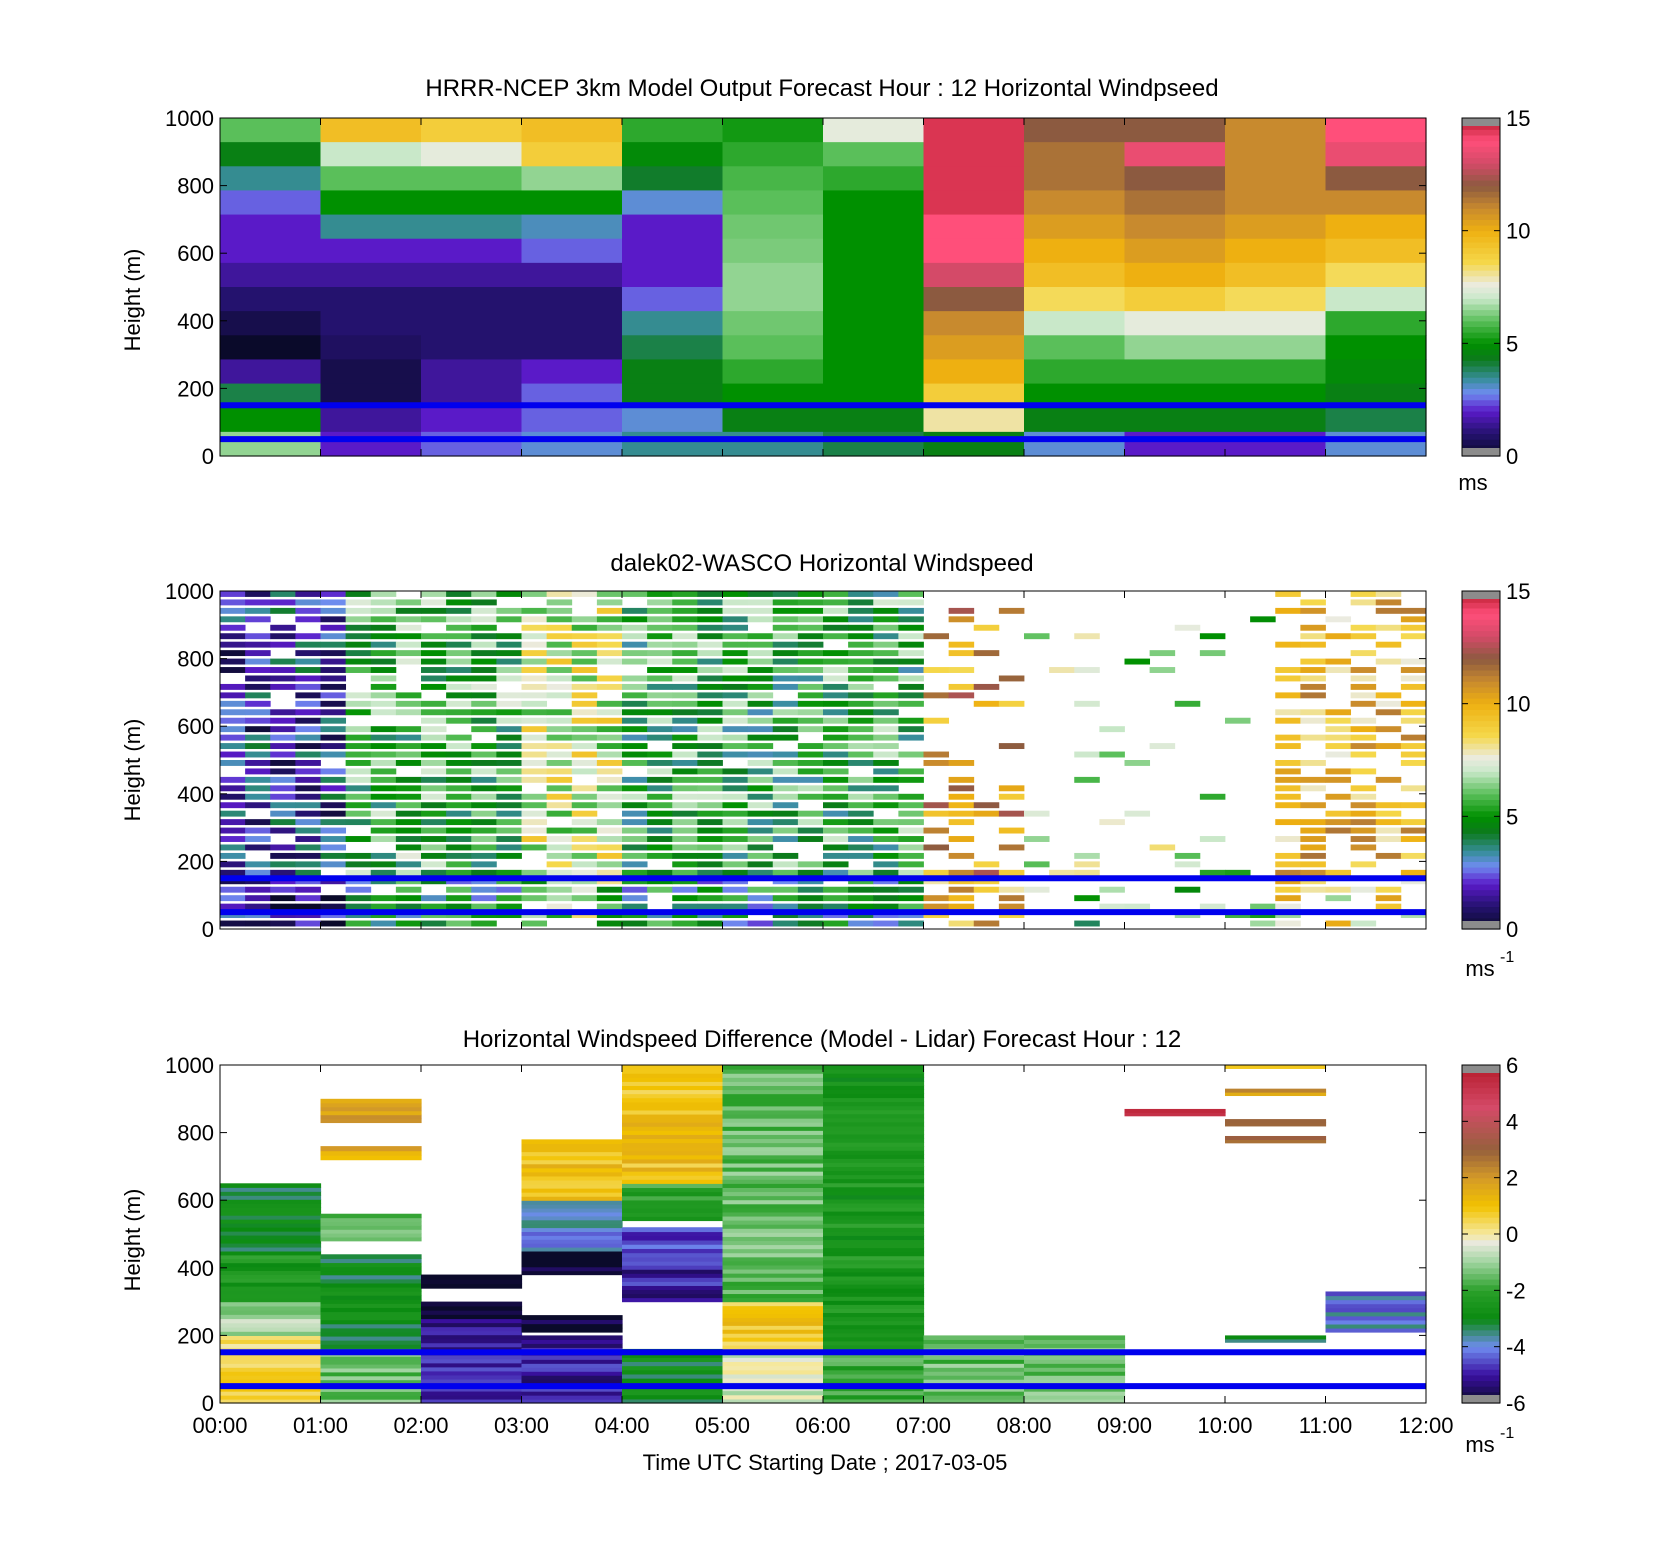 The image size is (1680, 1561). What do you see at coordinates (1512, 456) in the screenshot?
I see `colorbar-tick-label: 0` at bounding box center [1512, 456].